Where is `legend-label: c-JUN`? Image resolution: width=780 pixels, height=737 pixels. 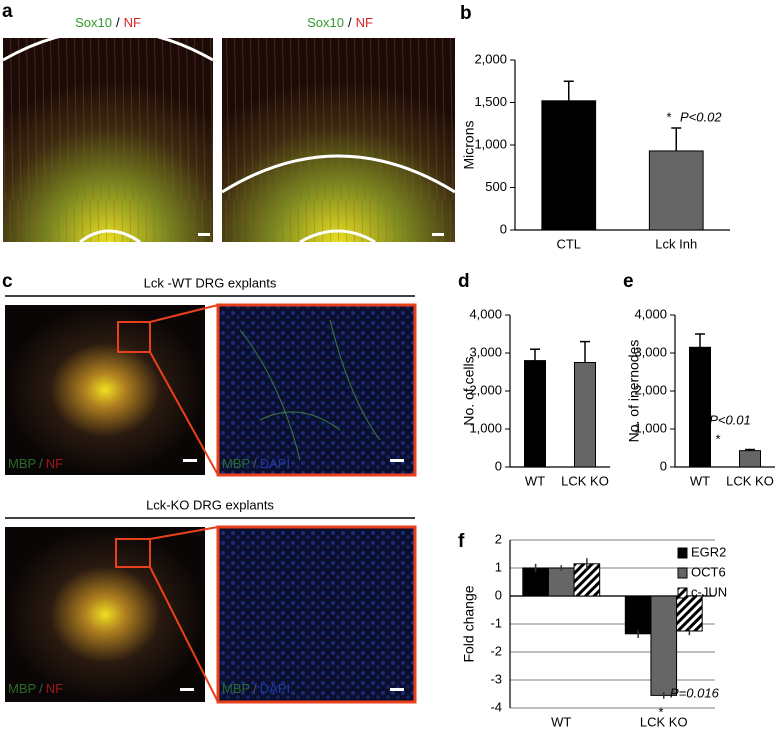 legend-label: c-JUN is located at coordinates (709, 591).